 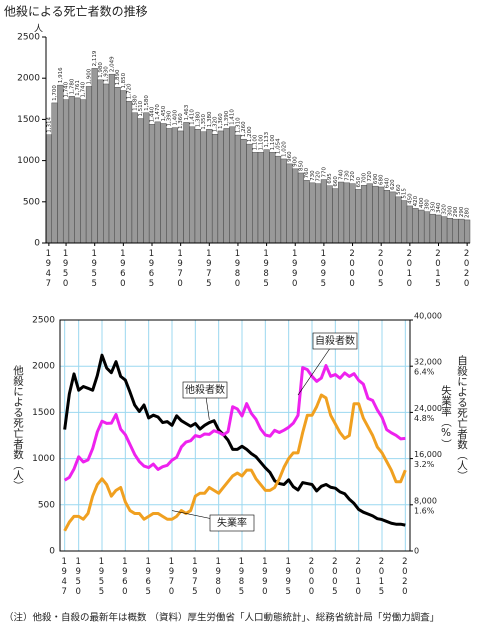 I want to click on y2-tick-label: 8,000, so click(x=425, y=500).